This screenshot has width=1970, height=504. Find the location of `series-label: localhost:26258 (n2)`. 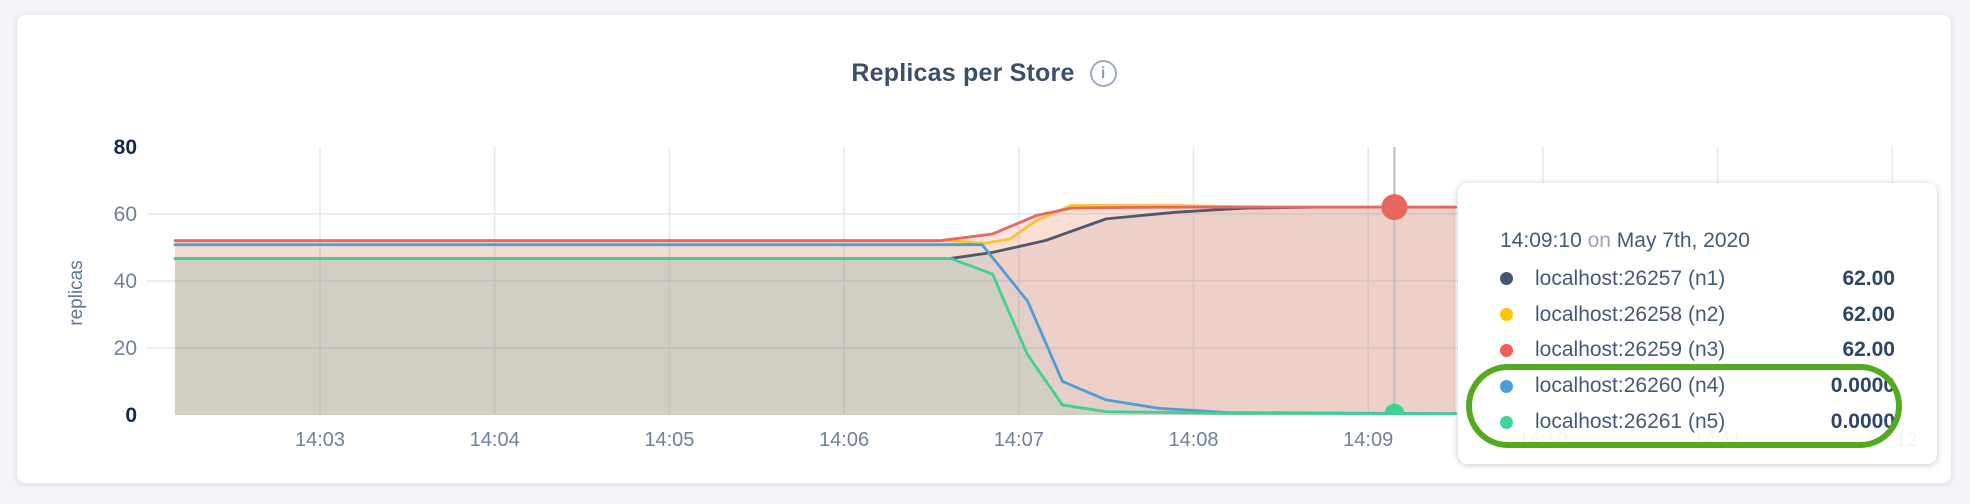

series-label: localhost:26258 (n2) is located at coordinates (1630, 314).